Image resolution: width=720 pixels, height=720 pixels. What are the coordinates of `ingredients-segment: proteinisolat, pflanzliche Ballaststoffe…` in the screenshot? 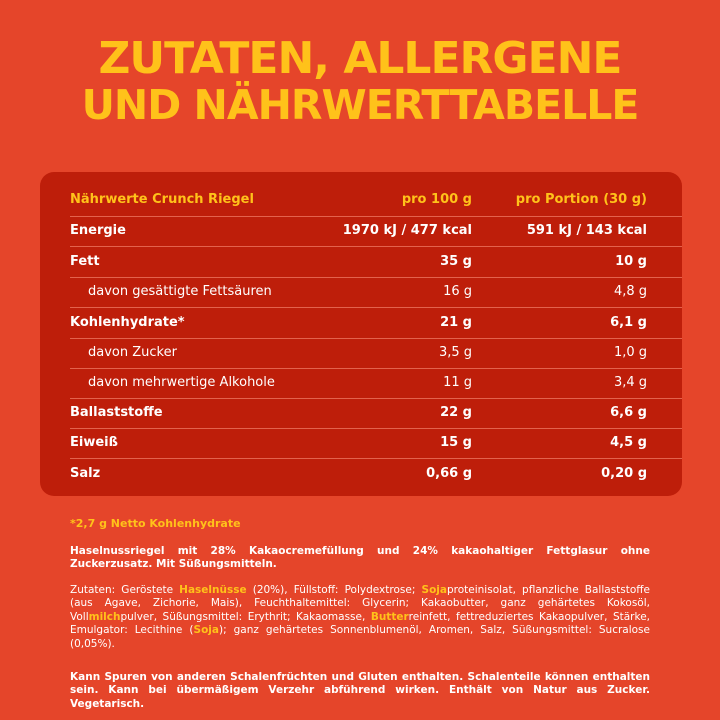 It's located at (360, 603).